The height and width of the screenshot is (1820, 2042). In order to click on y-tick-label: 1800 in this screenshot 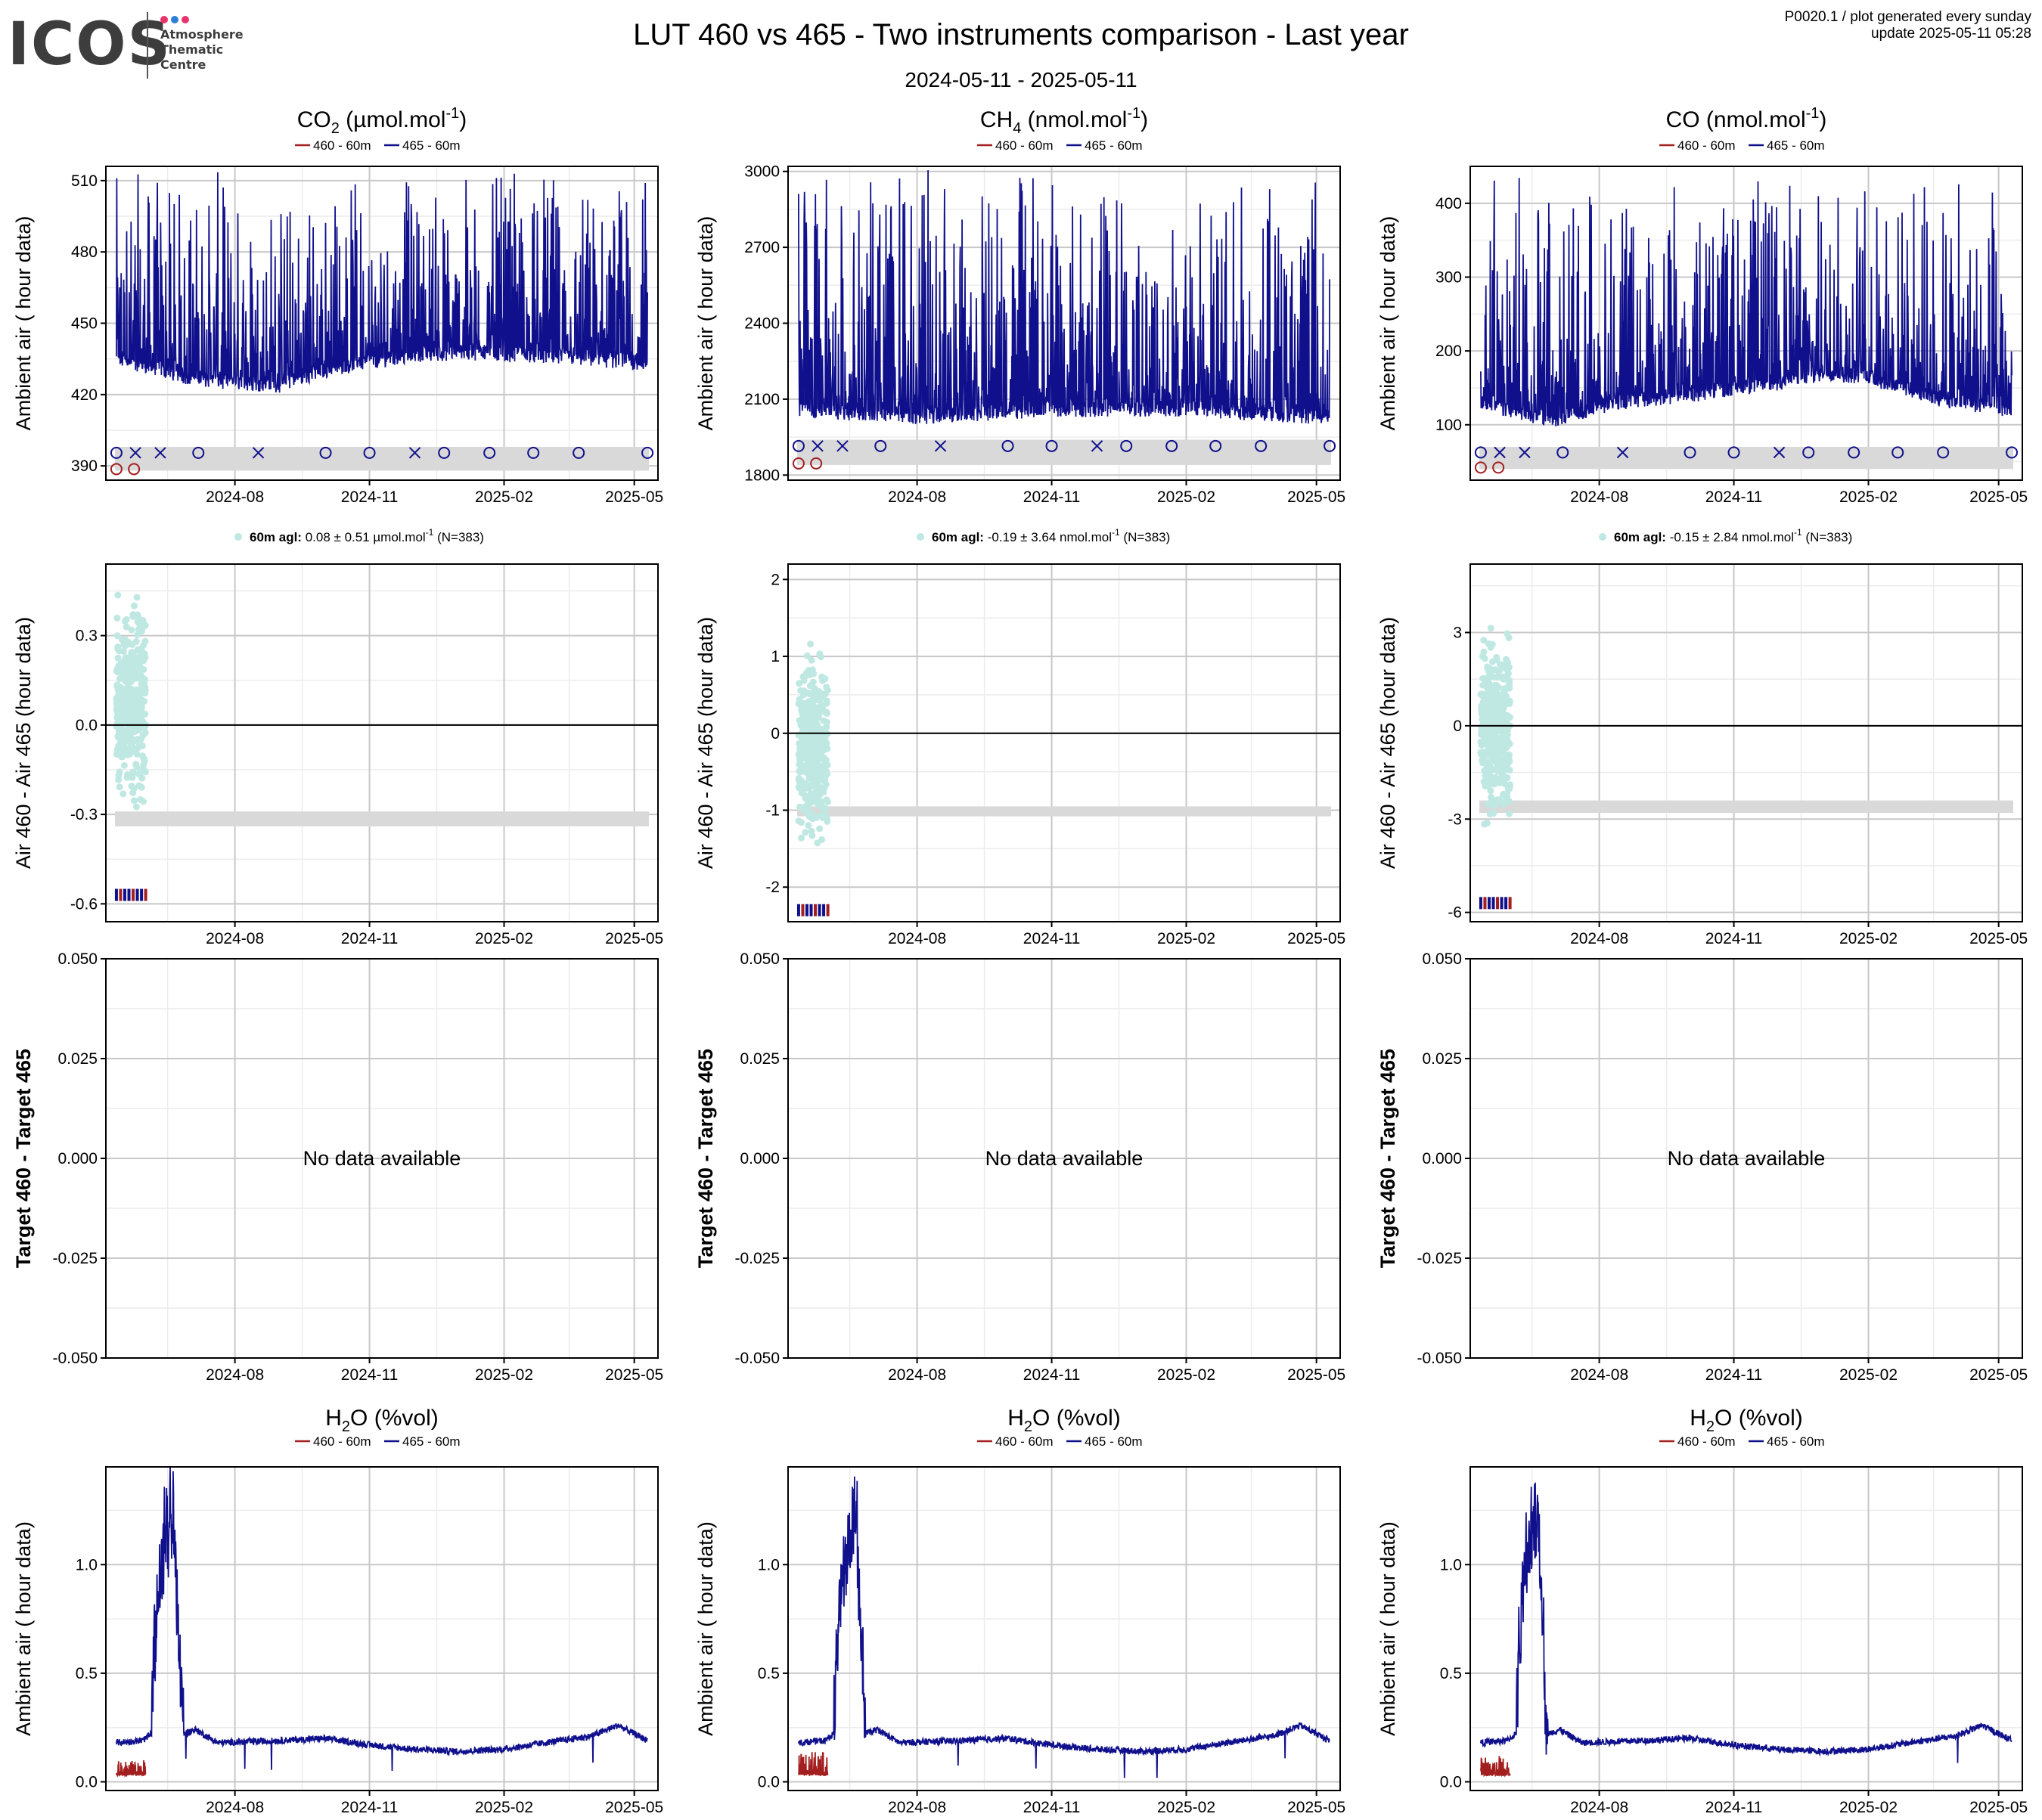, I will do `click(762, 475)`.